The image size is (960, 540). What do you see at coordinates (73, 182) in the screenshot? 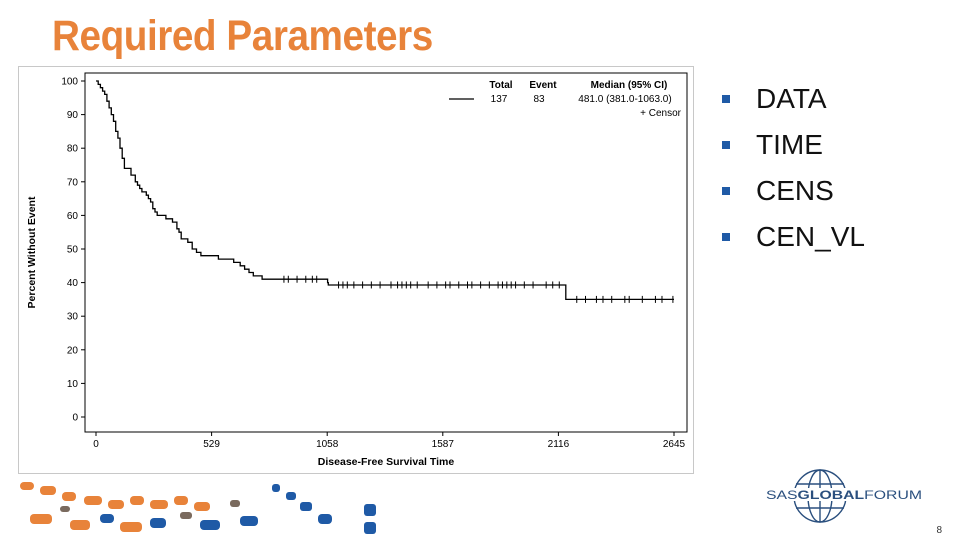
I see `y-tick-label: 70` at bounding box center [73, 182].